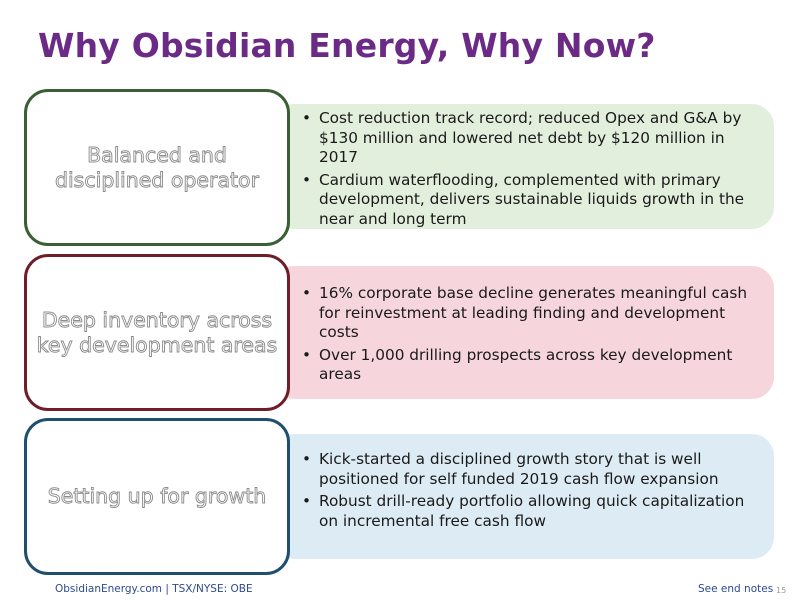 The image size is (800, 600). I want to click on box-operator: Balanced and disciplined operator, so click(157, 167).